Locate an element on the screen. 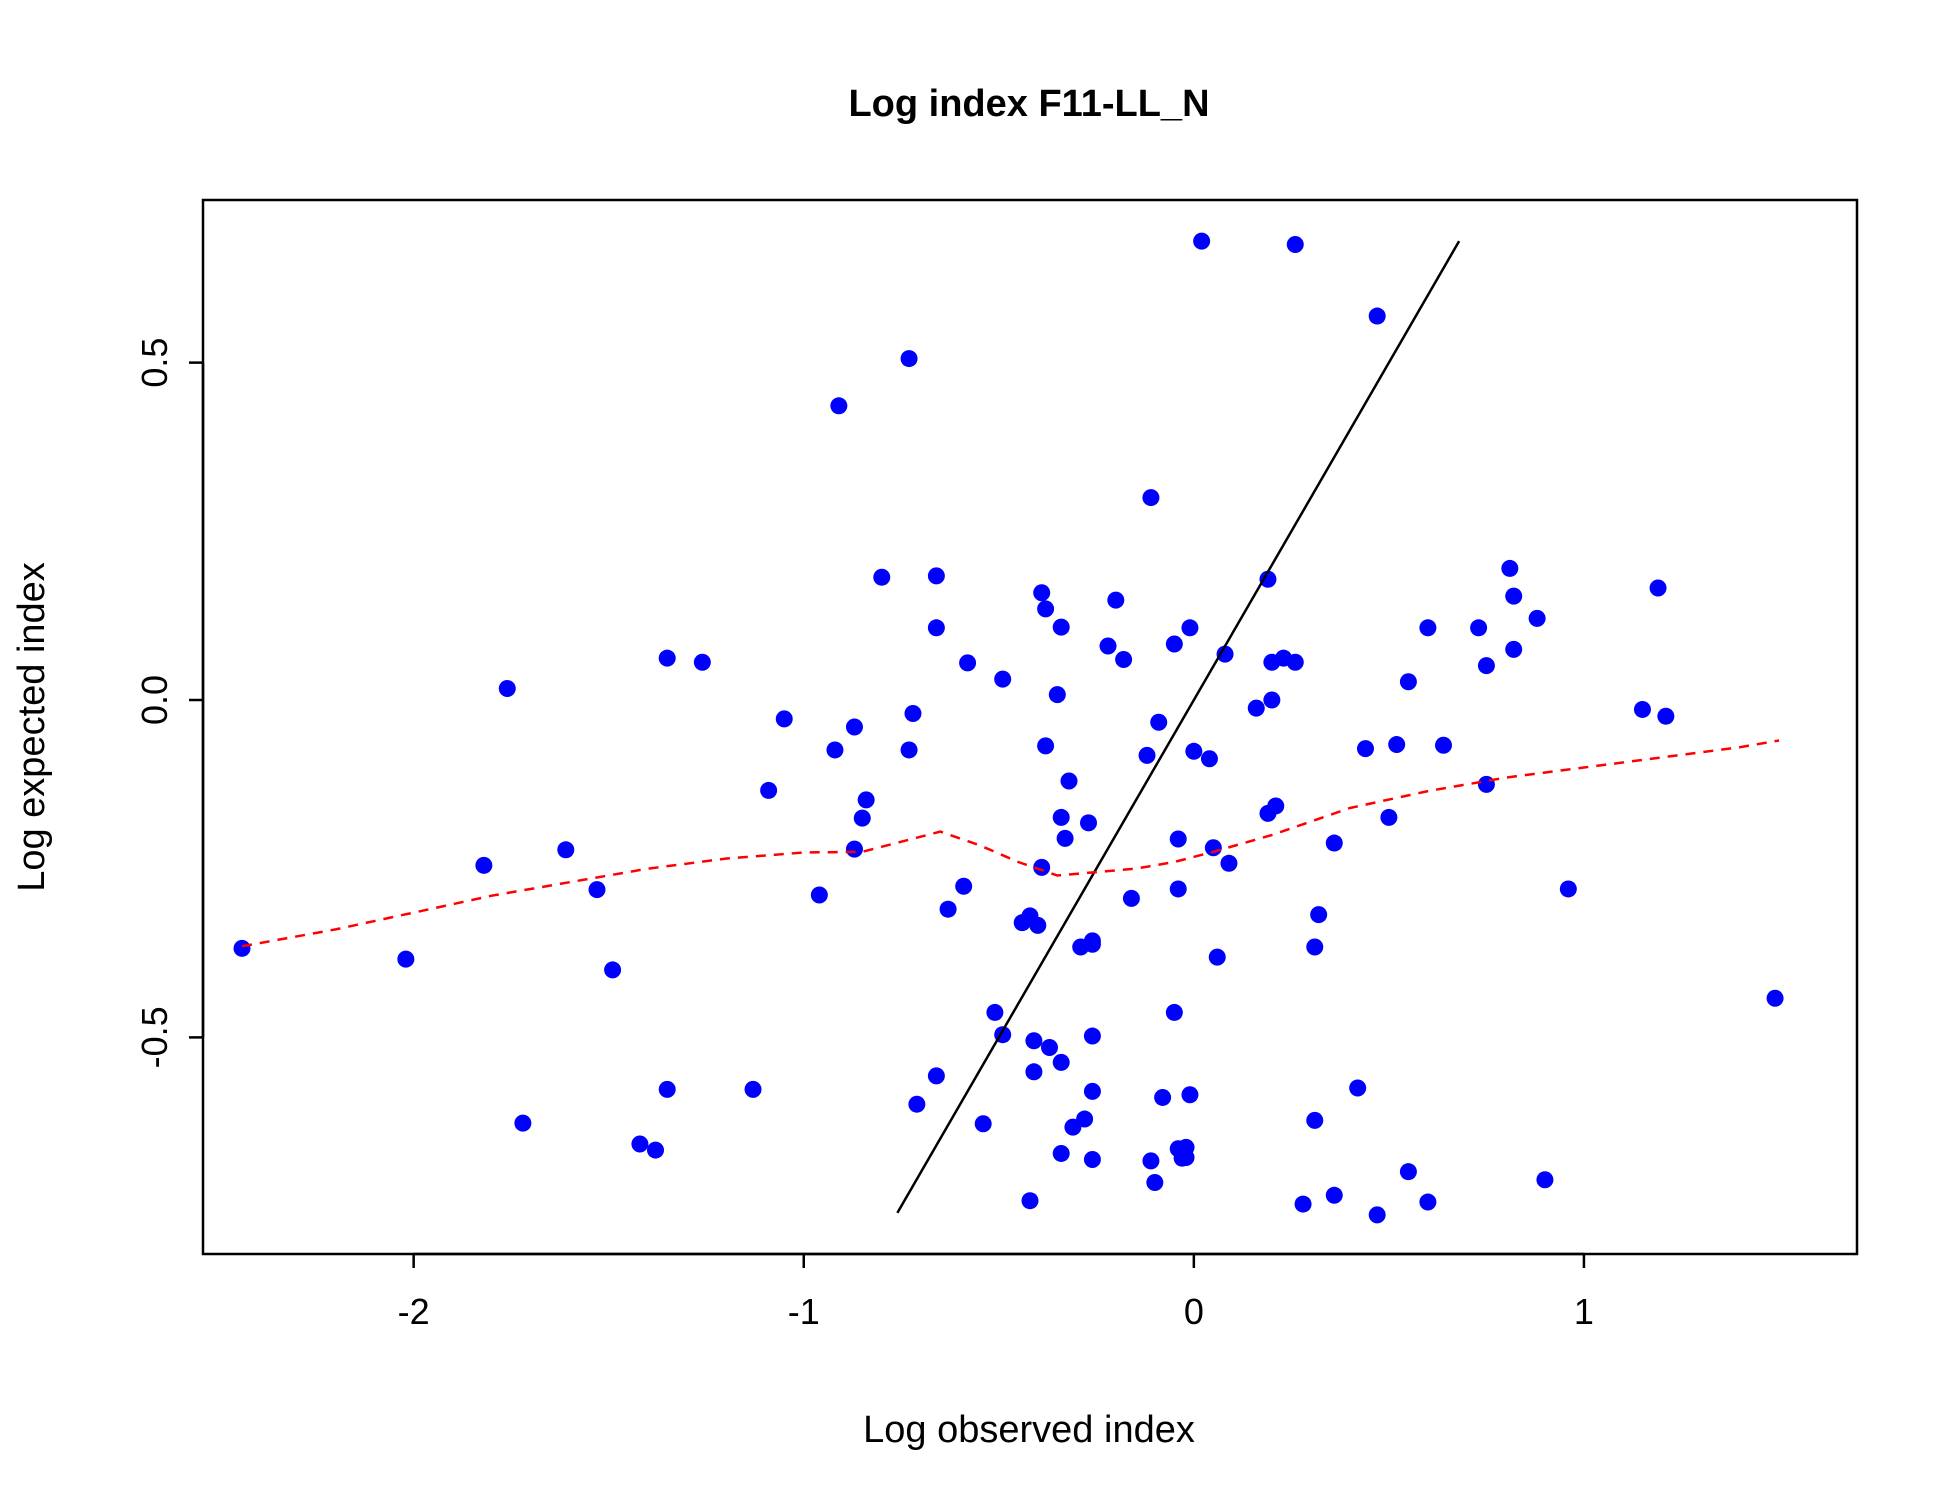 The height and width of the screenshot is (1500, 1950). y-axis: -0.5 0.0 0.5 is located at coordinates (169, 703).